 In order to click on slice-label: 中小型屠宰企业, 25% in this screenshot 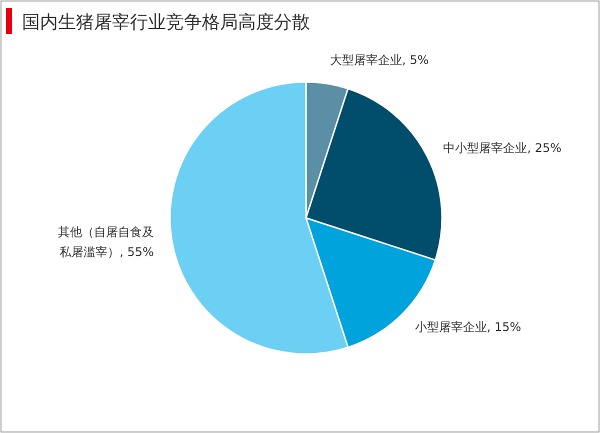, I will do `click(502, 148)`.